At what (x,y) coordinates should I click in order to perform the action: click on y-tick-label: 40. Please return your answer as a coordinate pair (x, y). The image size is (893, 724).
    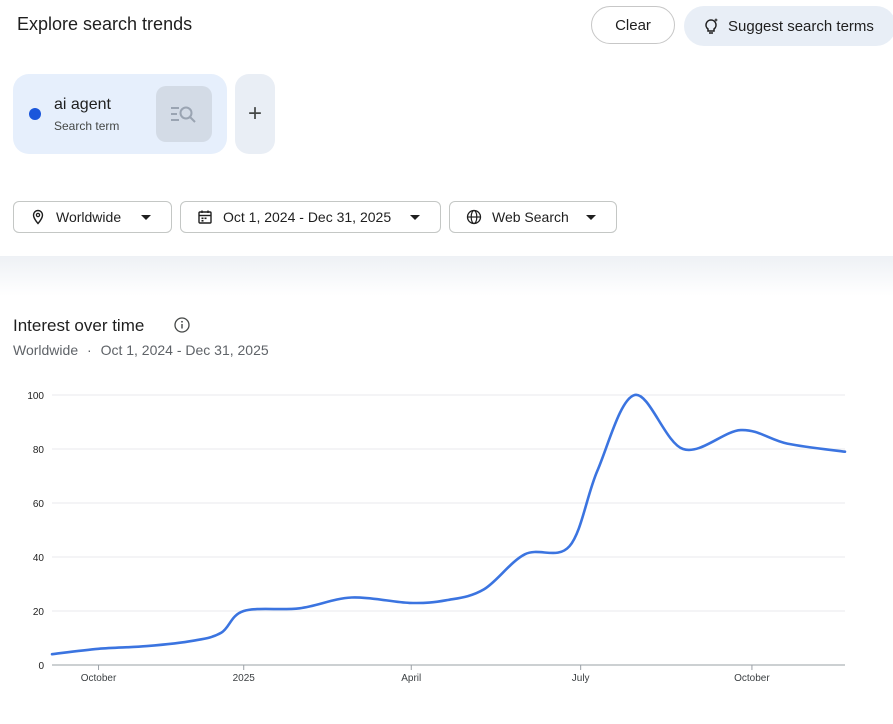
    Looking at the image, I should click on (39, 558).